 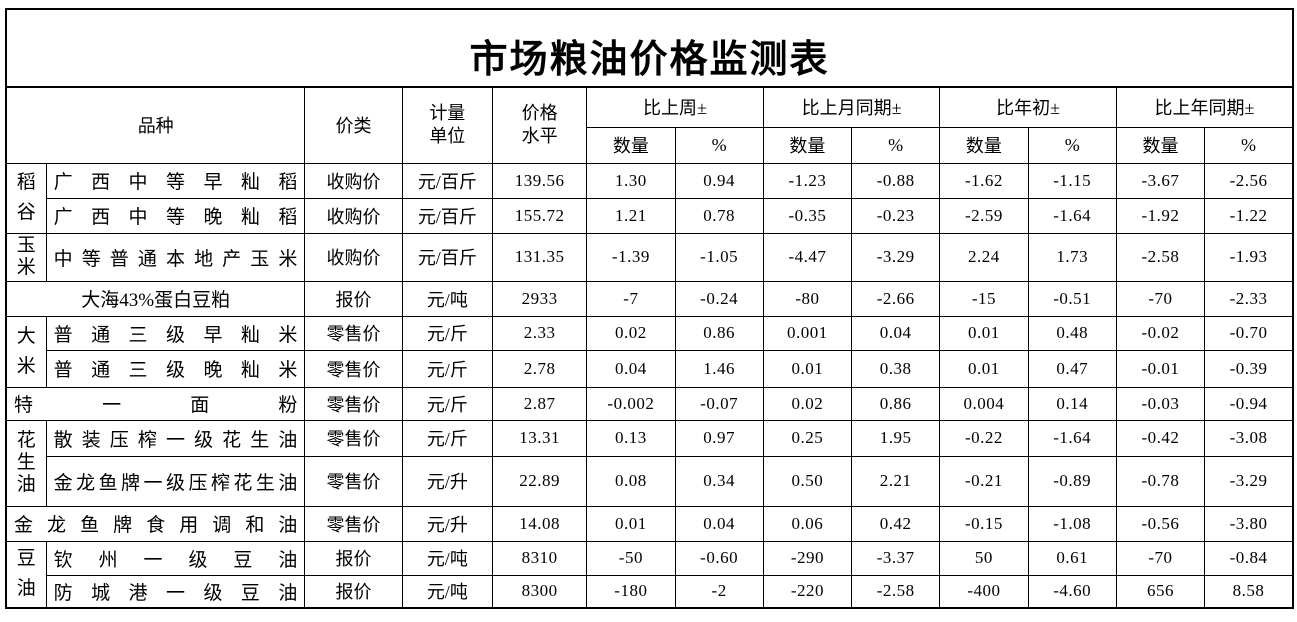 I want to click on col-header-unit-line1: 计量, so click(x=447, y=112).